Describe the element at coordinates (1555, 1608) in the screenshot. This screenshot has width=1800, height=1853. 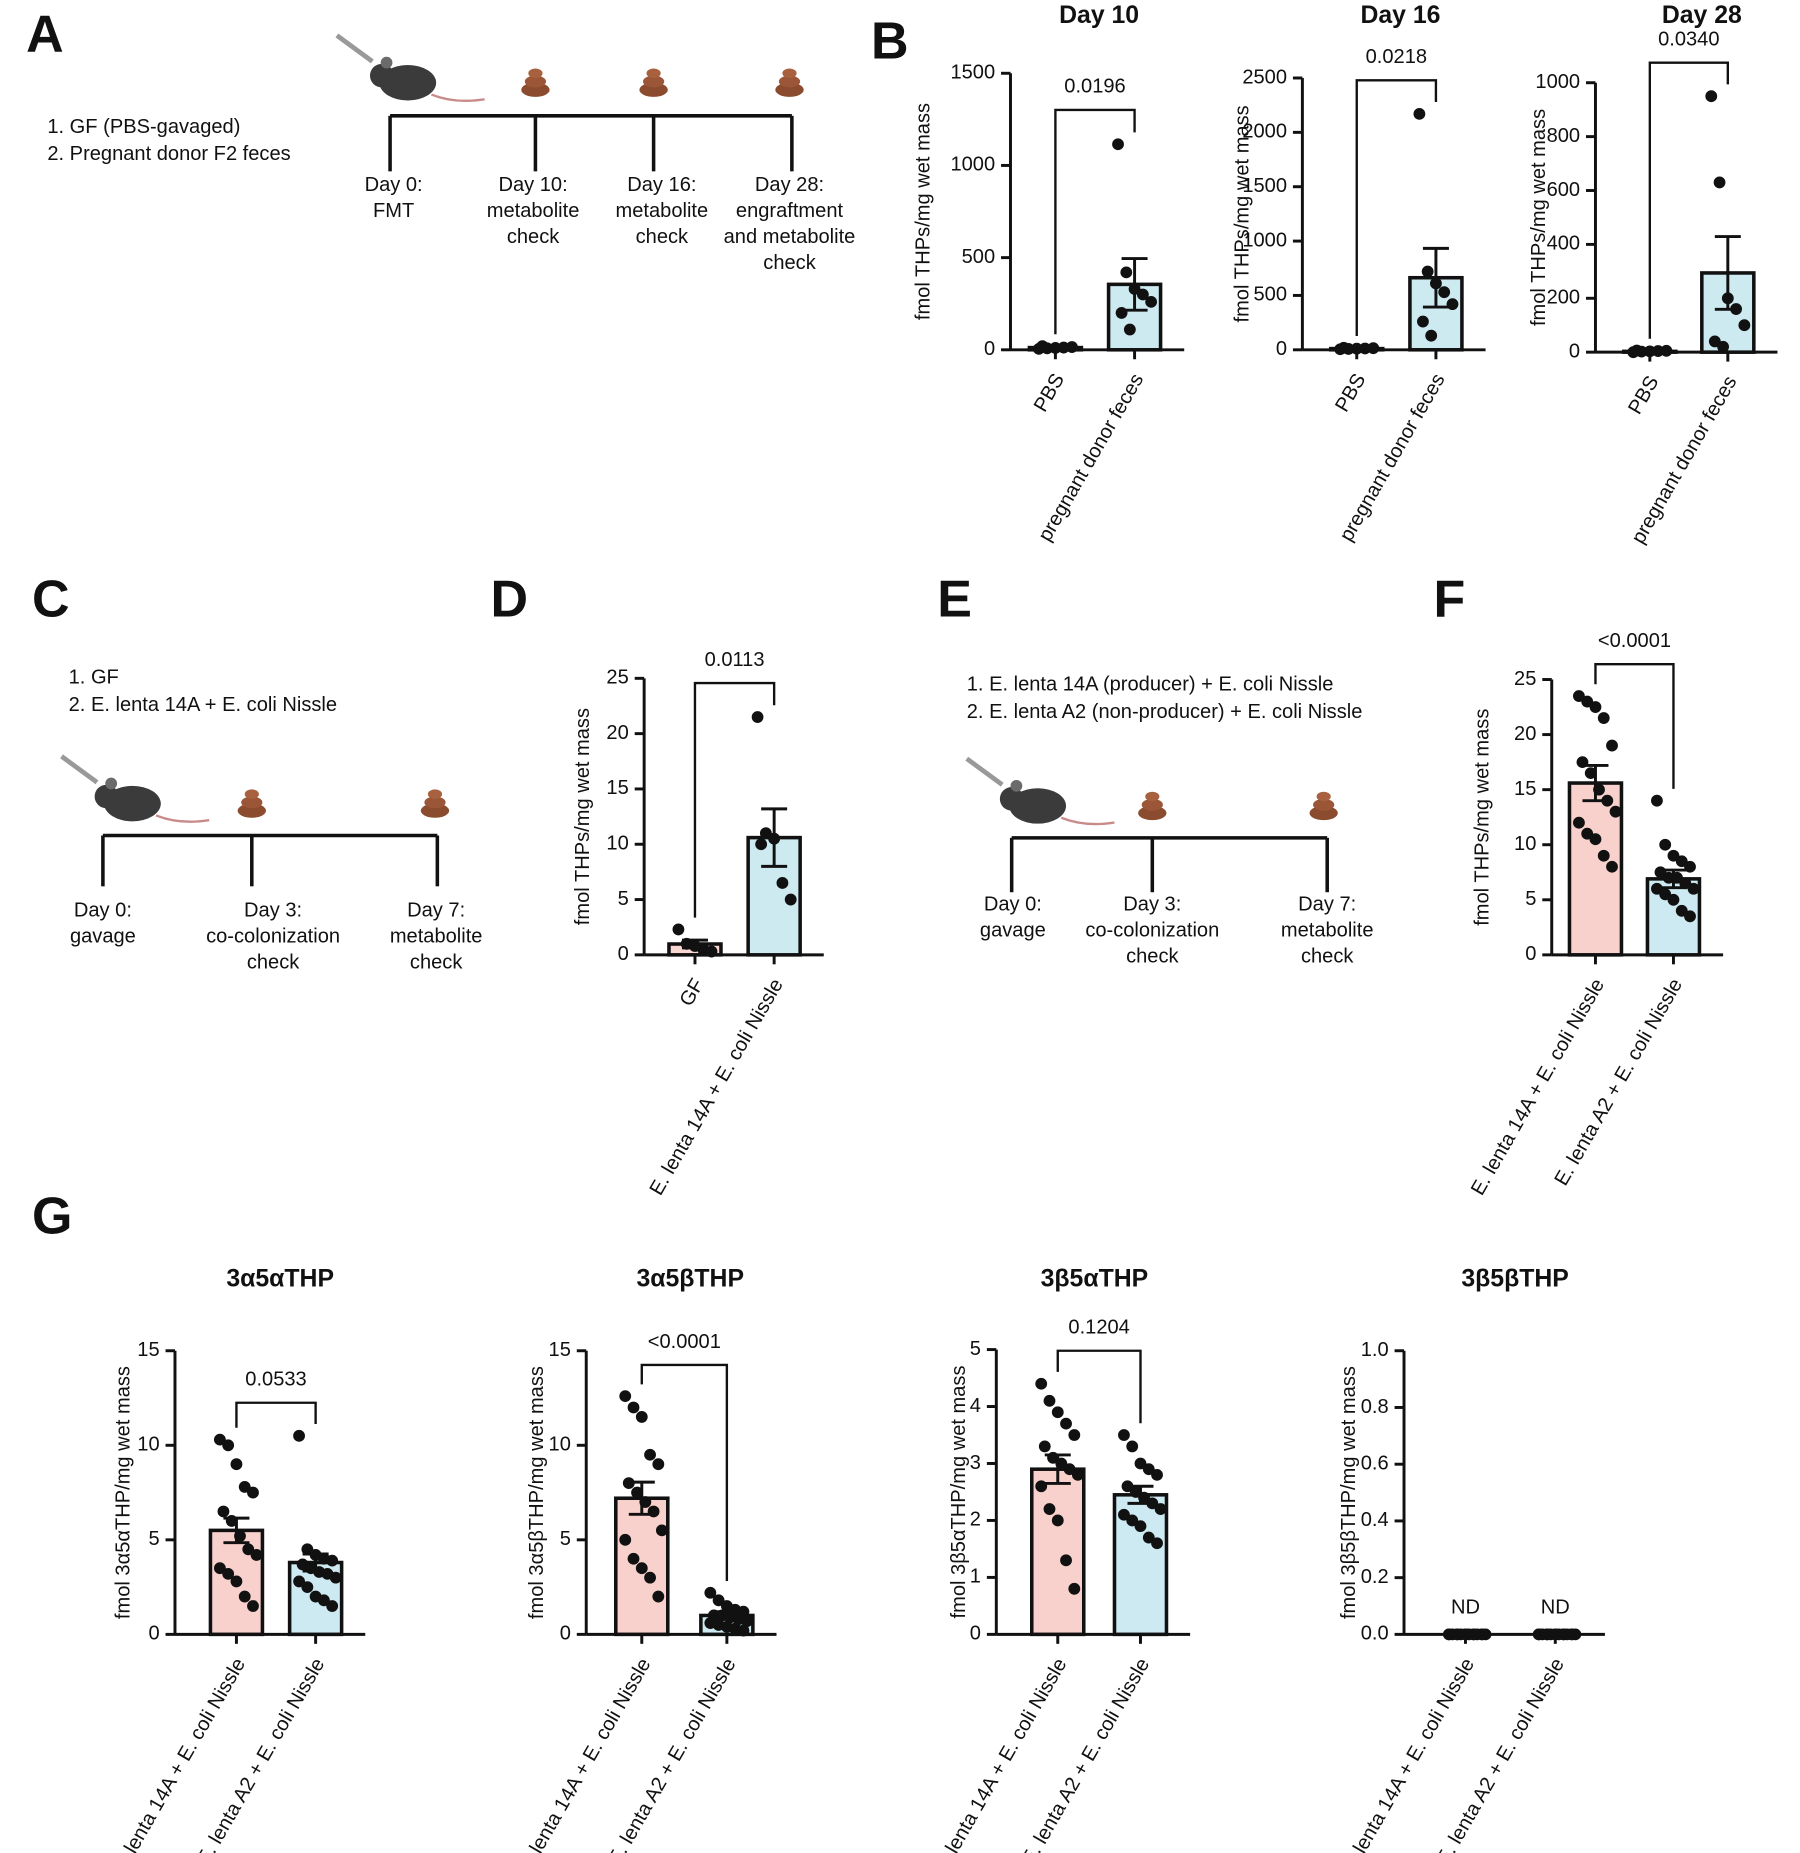
I see `group-annotation: ND` at that location.